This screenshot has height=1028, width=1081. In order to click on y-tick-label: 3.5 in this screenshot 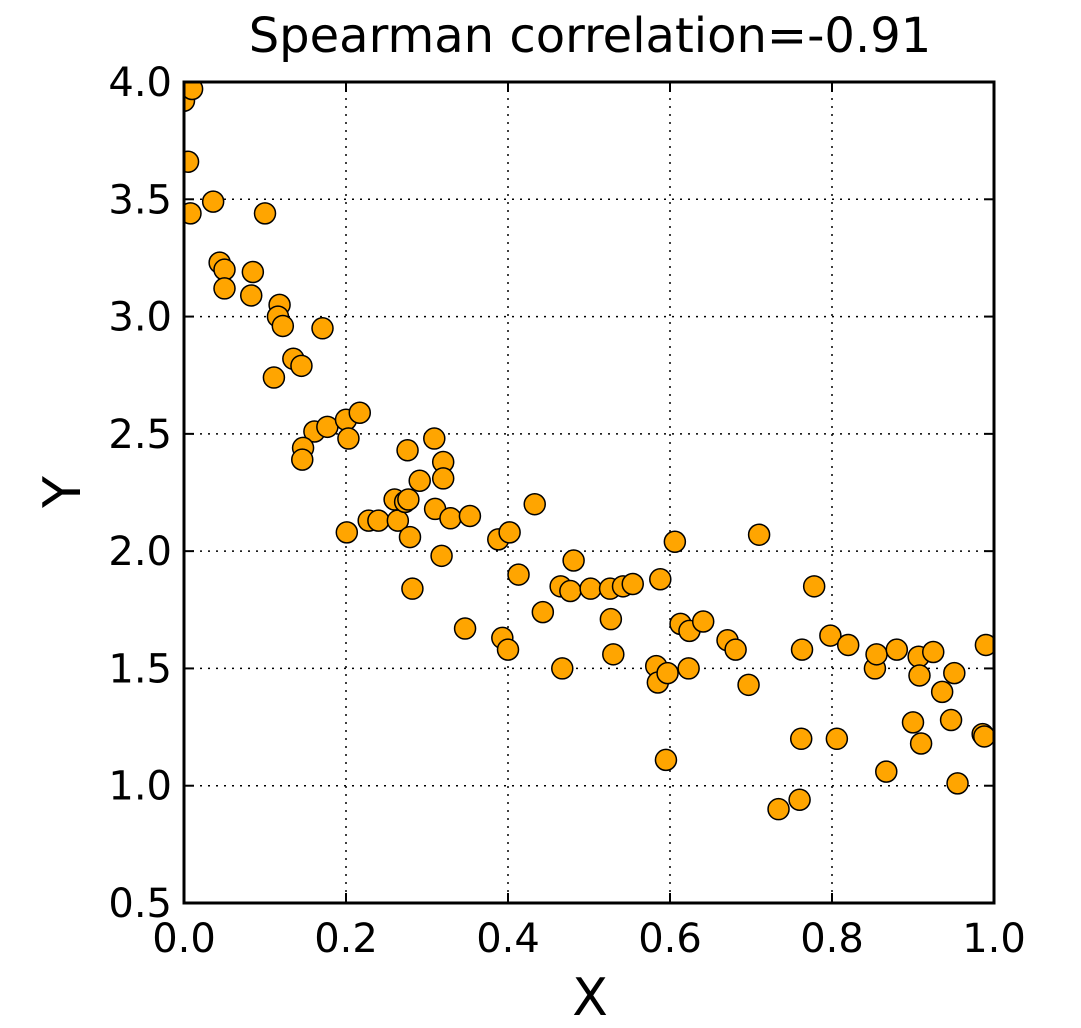, I will do `click(140, 200)`.